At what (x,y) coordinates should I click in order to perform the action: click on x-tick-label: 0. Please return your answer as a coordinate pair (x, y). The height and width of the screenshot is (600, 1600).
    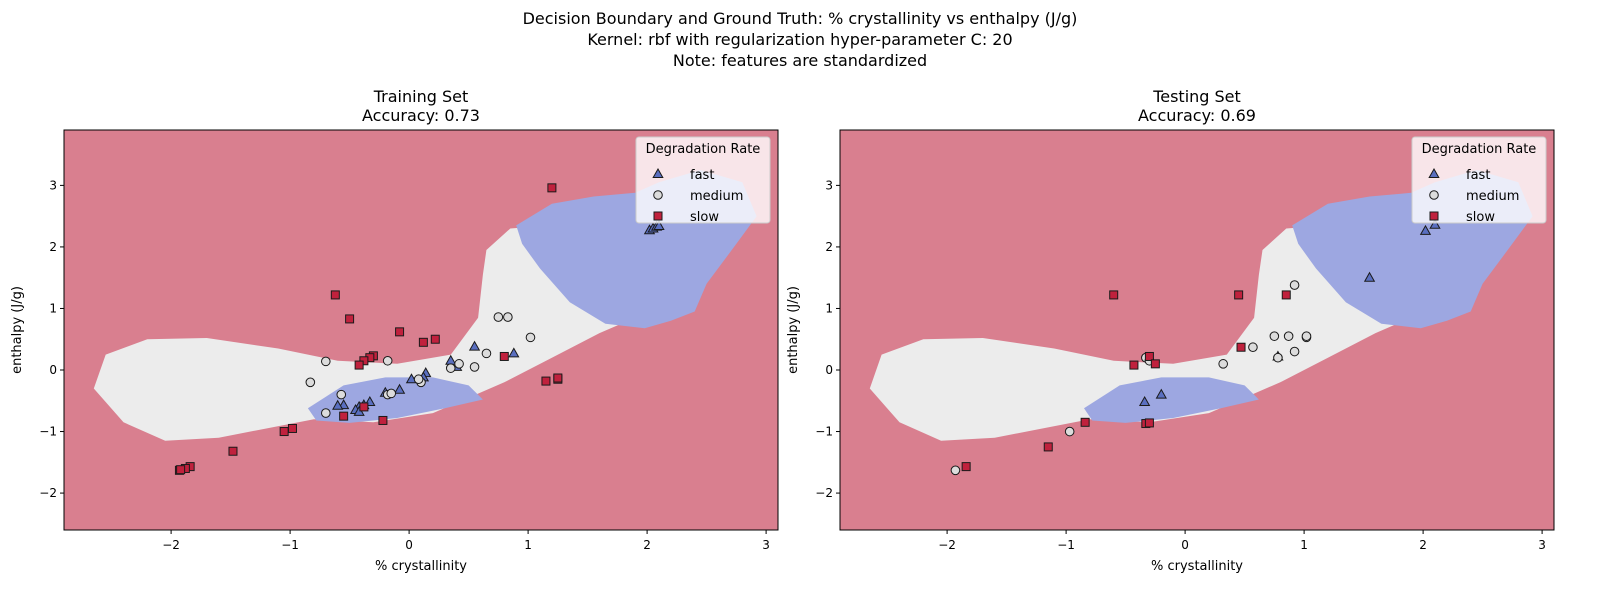
    Looking at the image, I should click on (1185, 545).